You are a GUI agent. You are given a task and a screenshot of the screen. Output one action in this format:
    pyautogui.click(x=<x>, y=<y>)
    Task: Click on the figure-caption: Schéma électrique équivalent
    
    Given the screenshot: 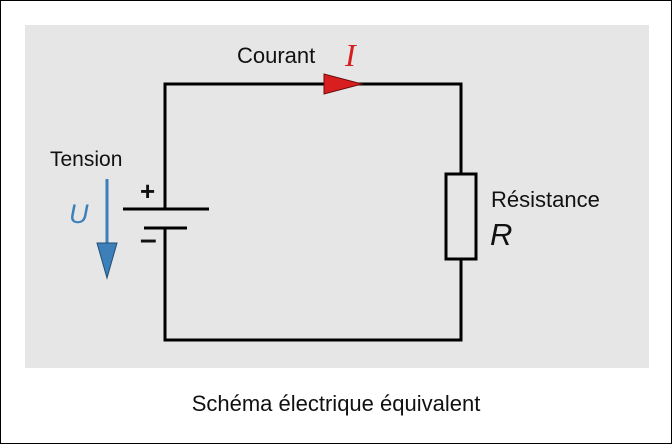 What is the action you would take?
    pyautogui.click(x=336, y=403)
    